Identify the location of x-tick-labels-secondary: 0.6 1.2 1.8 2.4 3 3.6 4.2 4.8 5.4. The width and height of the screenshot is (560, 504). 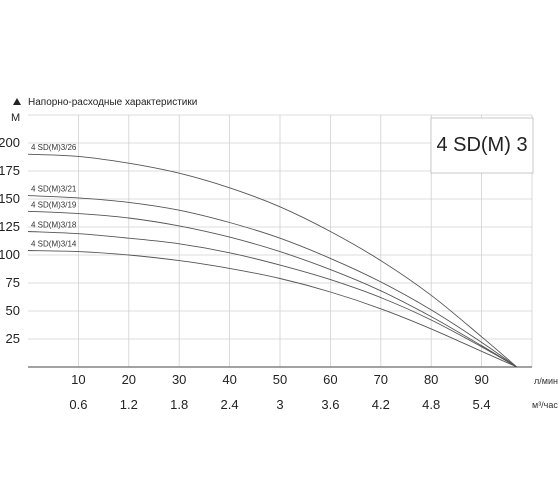
(279, 404).